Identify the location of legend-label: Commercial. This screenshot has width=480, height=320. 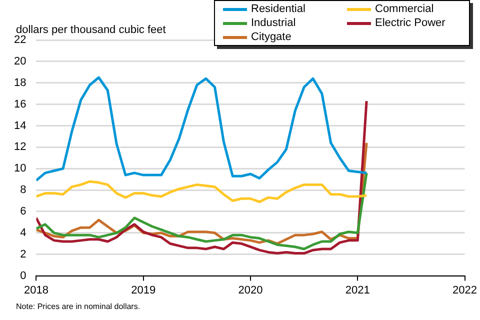
(404, 9).